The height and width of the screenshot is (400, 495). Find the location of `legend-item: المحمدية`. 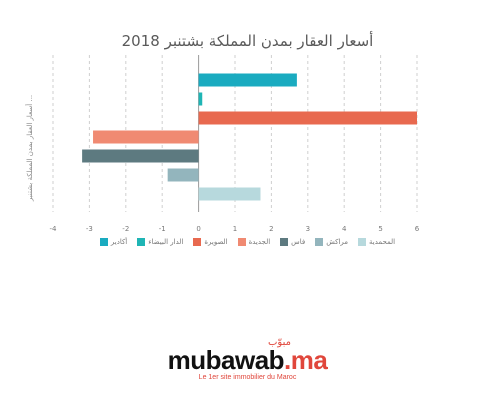

legend-item: المحمدية is located at coordinates (376, 242).